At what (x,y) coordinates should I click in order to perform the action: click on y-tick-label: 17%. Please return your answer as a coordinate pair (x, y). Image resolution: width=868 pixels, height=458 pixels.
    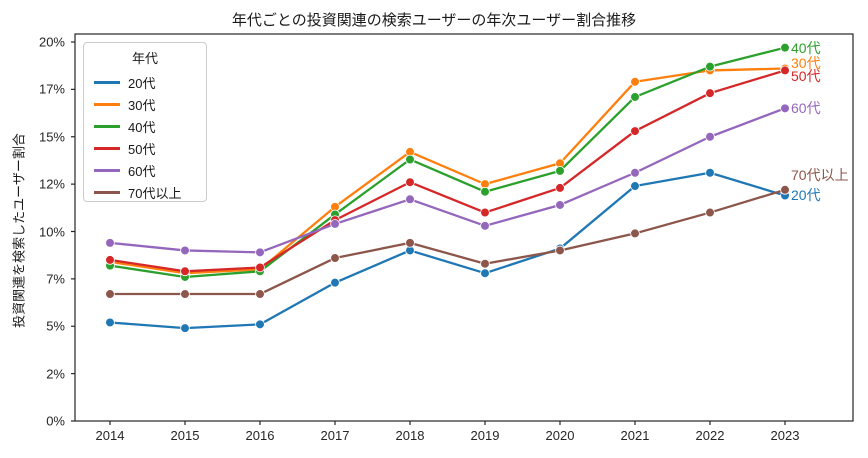
    Looking at the image, I should click on (51, 89).